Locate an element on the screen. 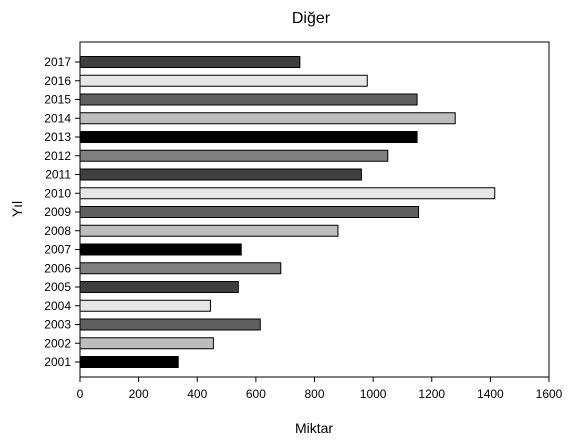  bar-2002 is located at coordinates (146, 343).